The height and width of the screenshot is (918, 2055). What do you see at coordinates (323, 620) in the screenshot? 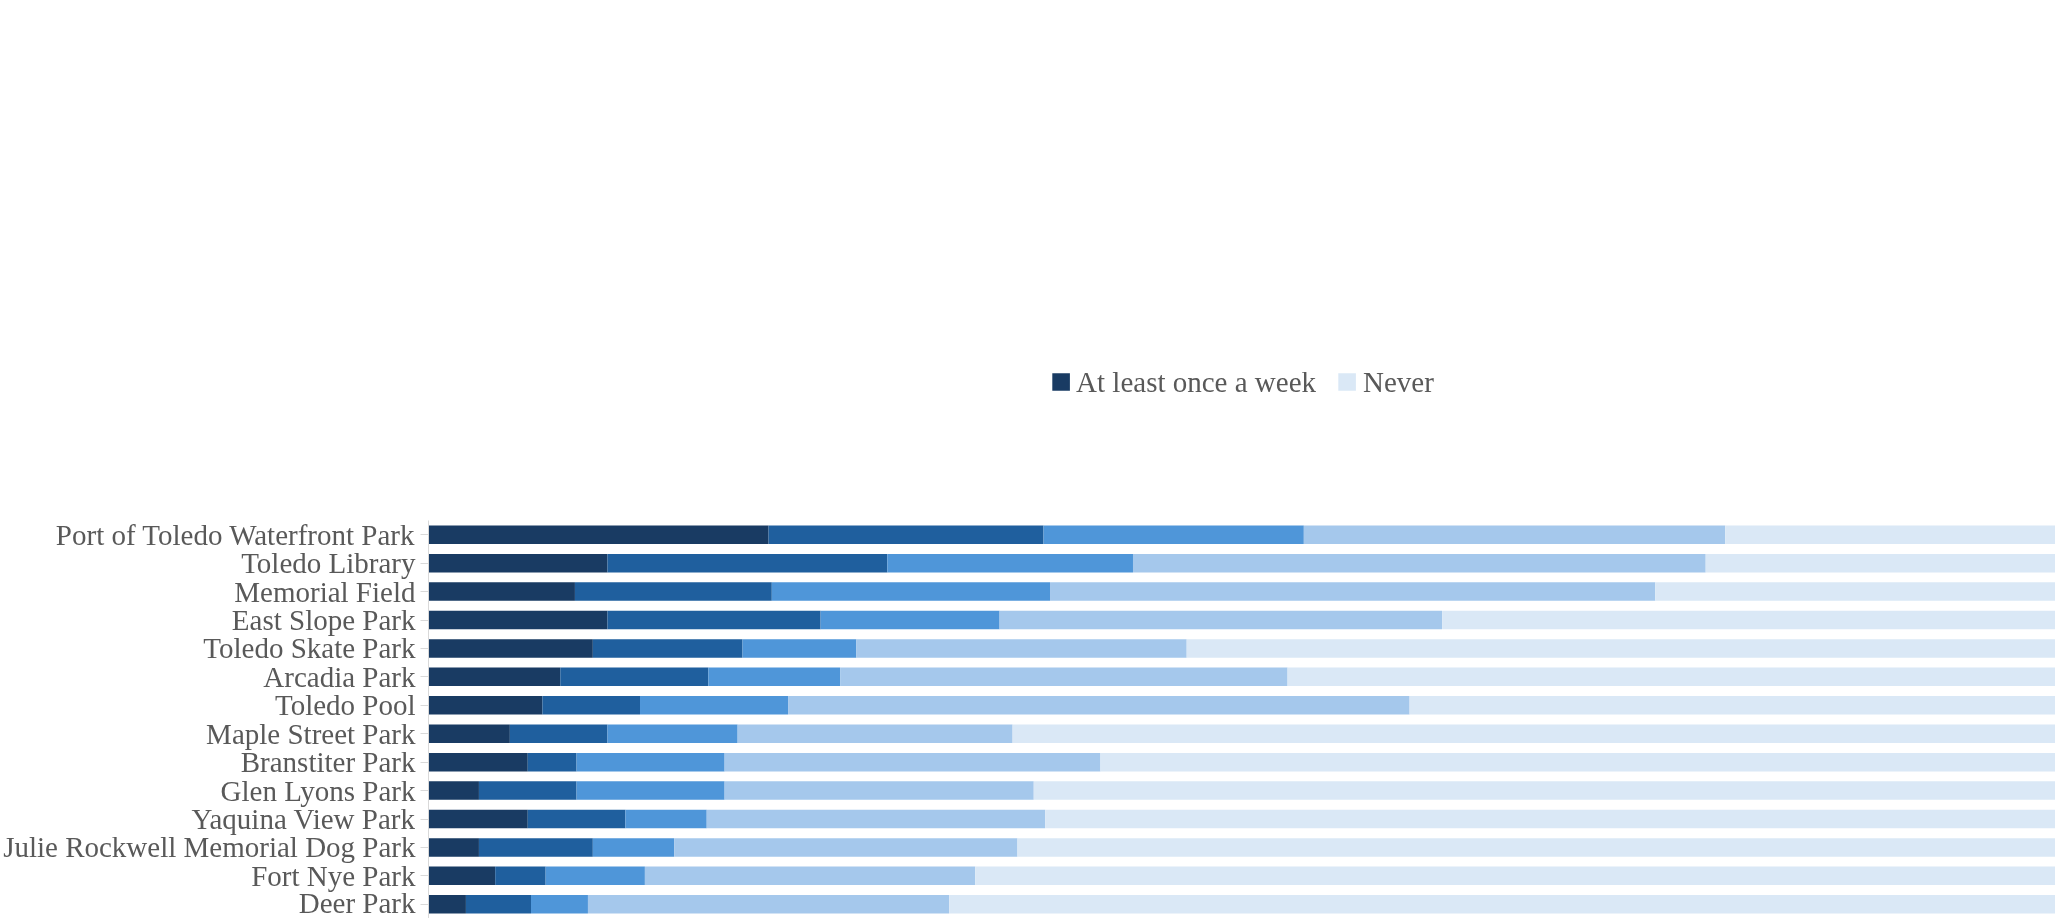
I see `y-tick-label: East Slope Park` at bounding box center [323, 620].